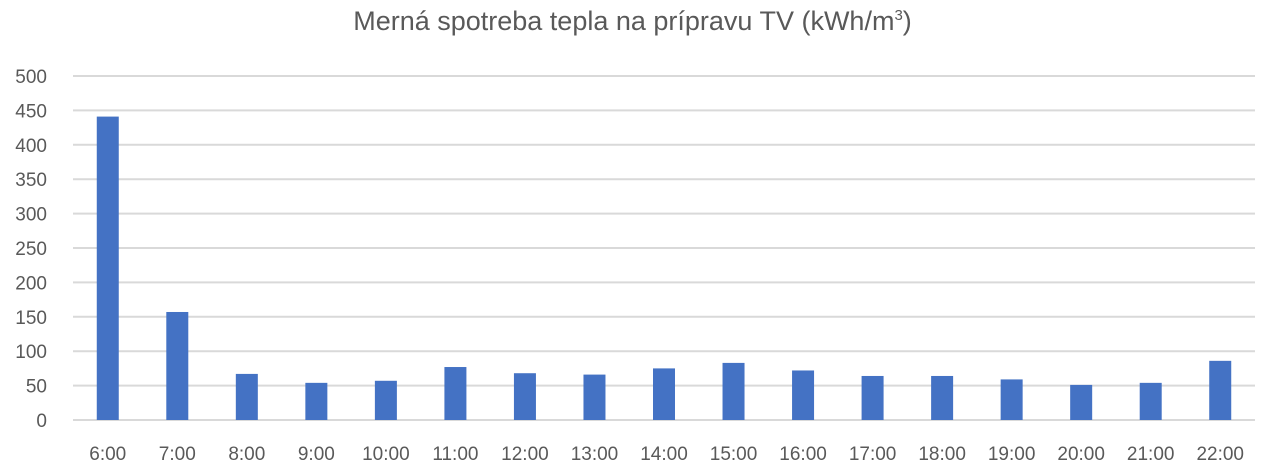  I want to click on x-tick-label: 13:00, so click(595, 454).